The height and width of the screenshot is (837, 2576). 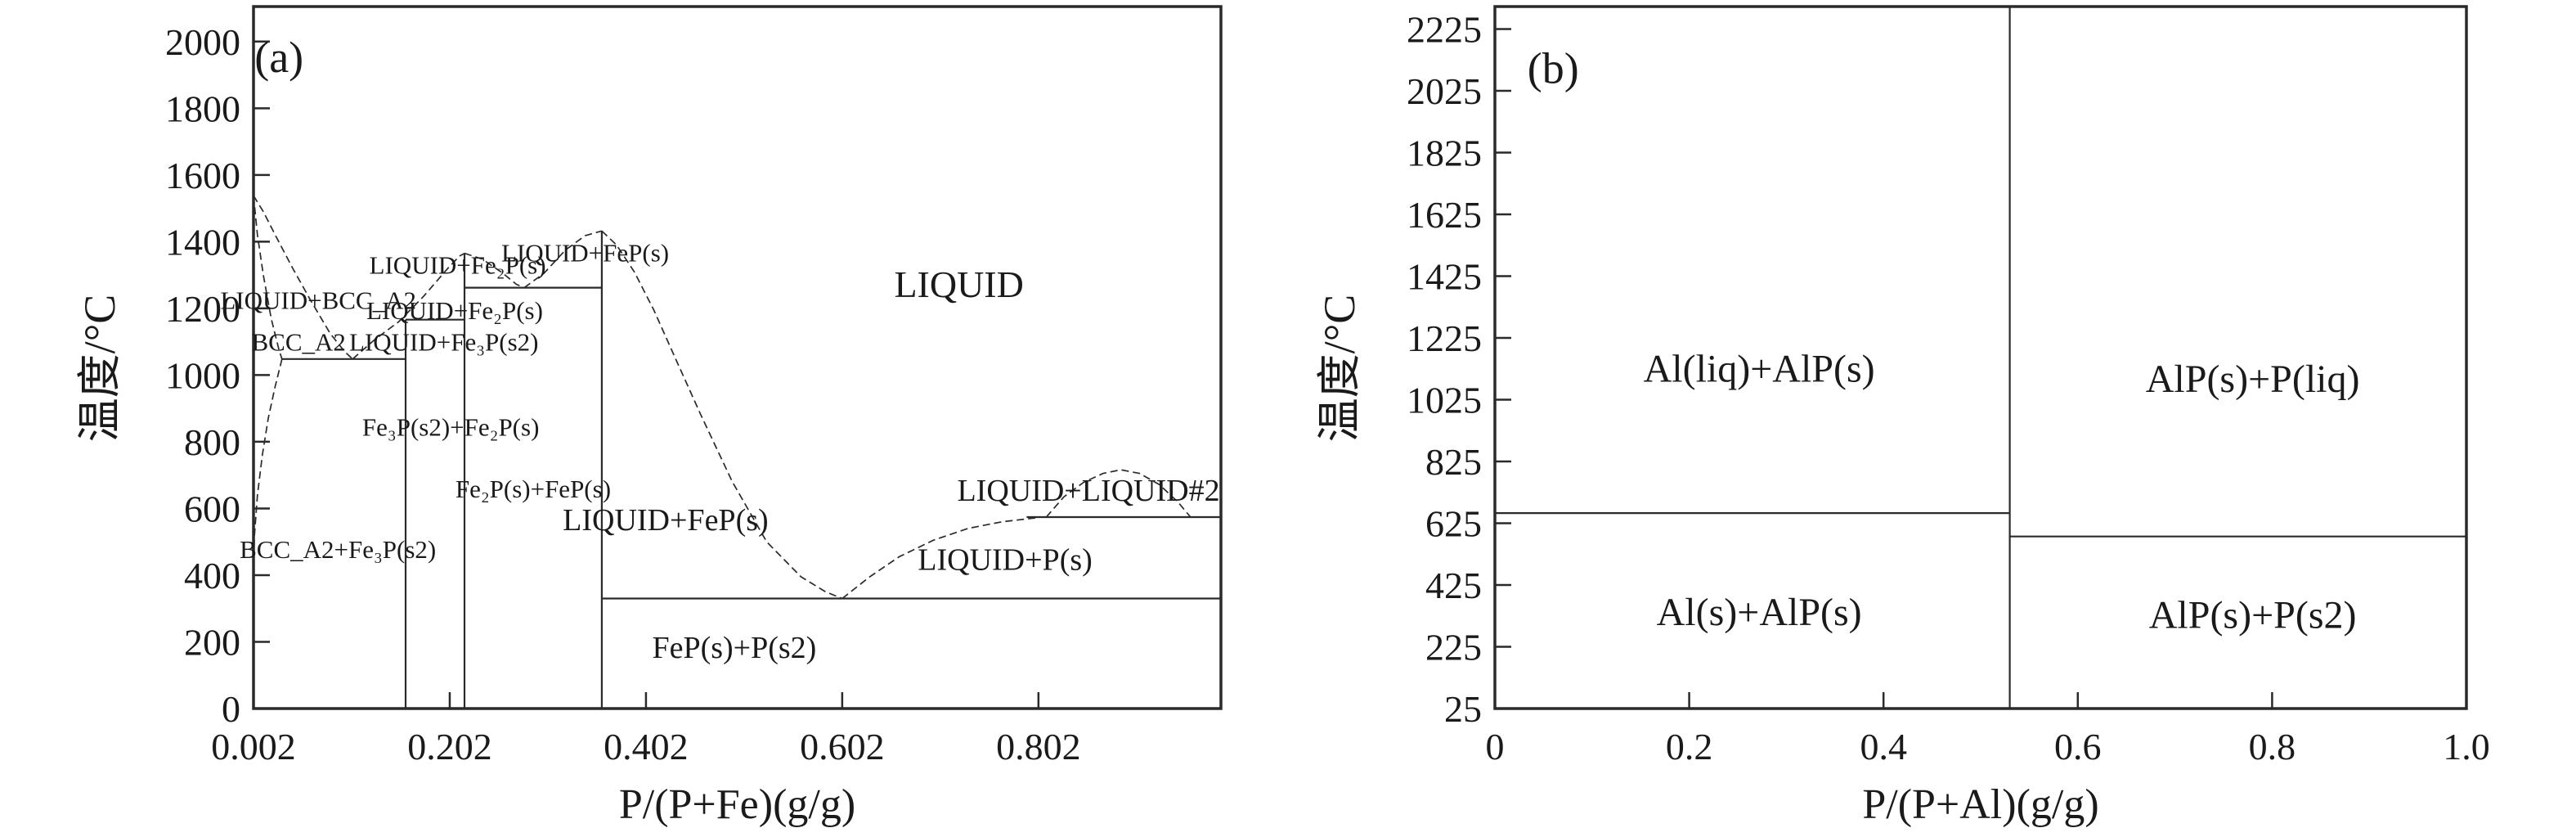 What do you see at coordinates (1005, 561) in the screenshot?
I see `region-label: LIQUID+P(s)` at bounding box center [1005, 561].